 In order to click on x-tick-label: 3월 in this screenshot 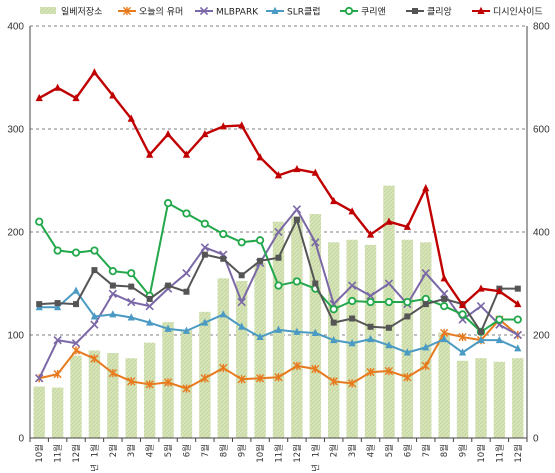, I will do `click(352, 450)`.